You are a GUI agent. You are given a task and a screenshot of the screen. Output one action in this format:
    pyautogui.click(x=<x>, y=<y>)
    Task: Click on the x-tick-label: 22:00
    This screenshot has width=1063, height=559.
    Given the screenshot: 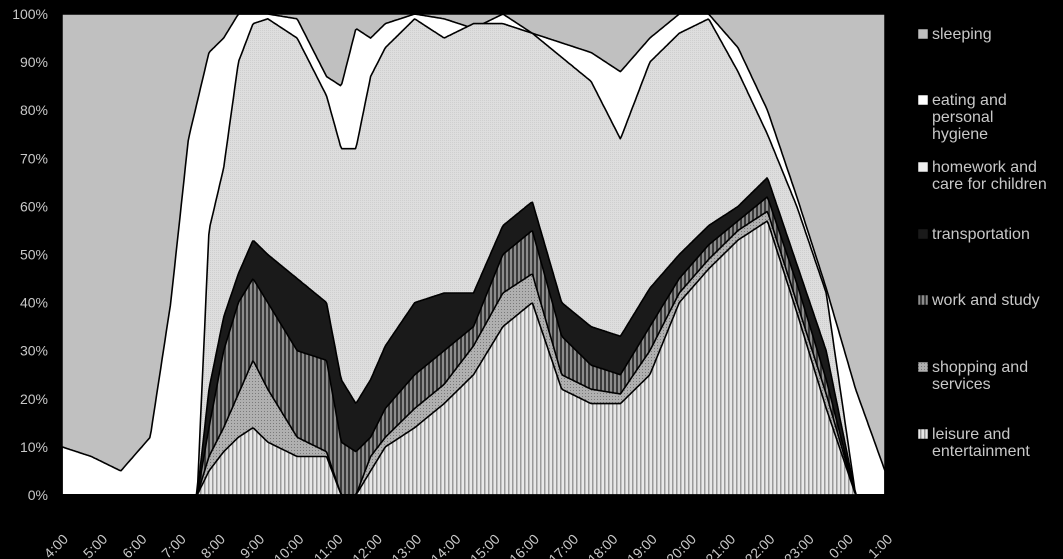 What is the action you would take?
    pyautogui.click(x=760, y=545)
    